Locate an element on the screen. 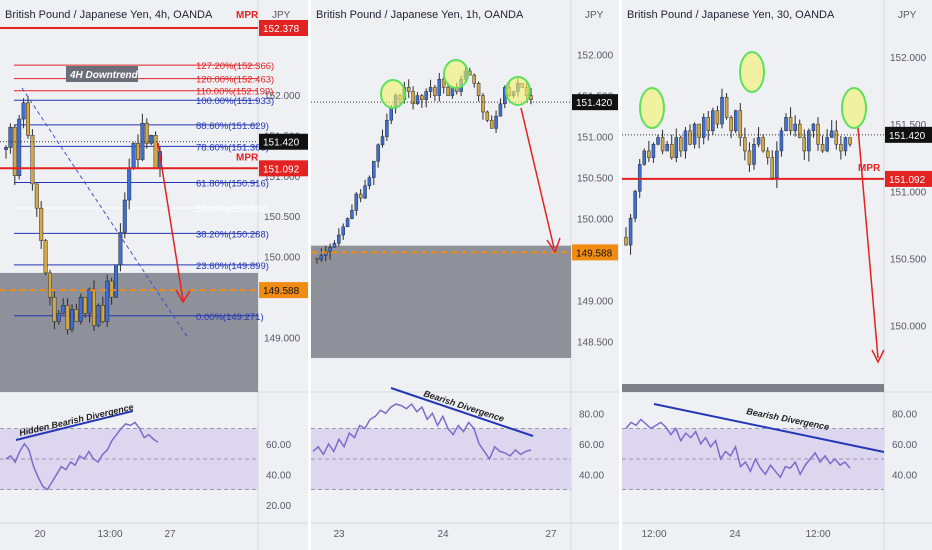 The width and height of the screenshot is (932, 550). support-price-text: 149.588 is located at coordinates (281, 291).